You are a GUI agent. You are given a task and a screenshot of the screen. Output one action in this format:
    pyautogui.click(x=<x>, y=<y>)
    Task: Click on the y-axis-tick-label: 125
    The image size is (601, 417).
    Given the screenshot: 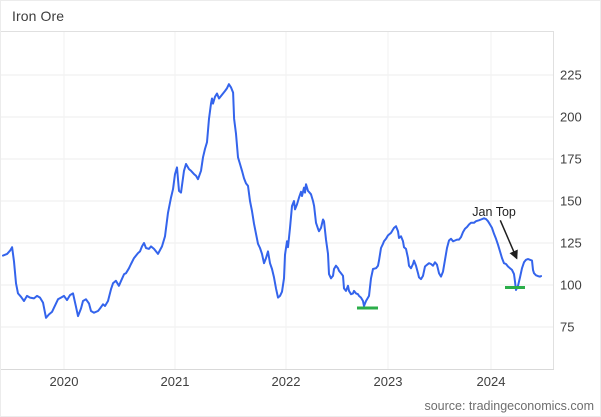 What is the action you would take?
    pyautogui.click(x=571, y=243)
    